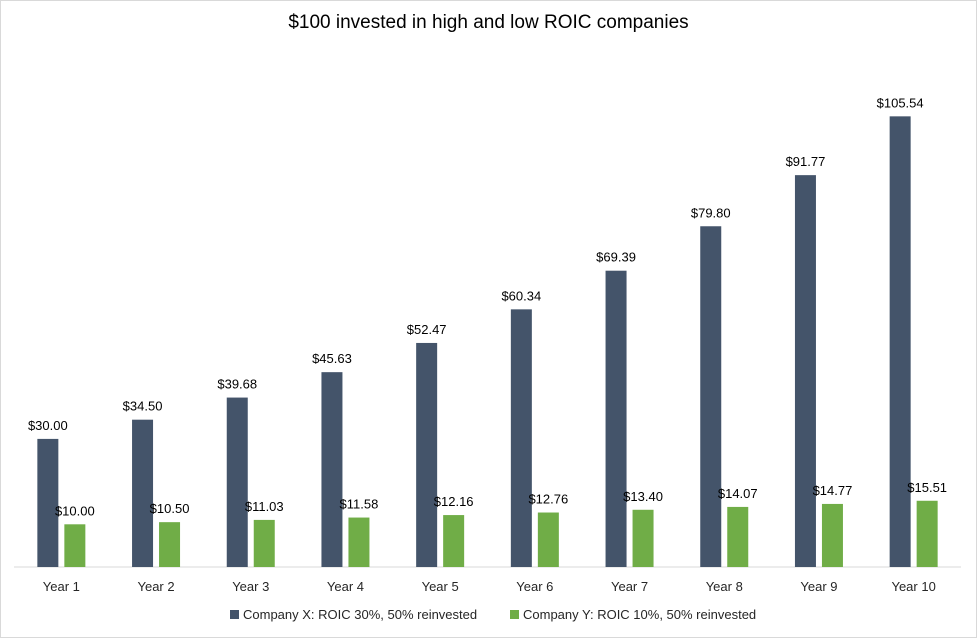  What do you see at coordinates (345, 586) in the screenshot?
I see `x-tick-label: Year 4` at bounding box center [345, 586].